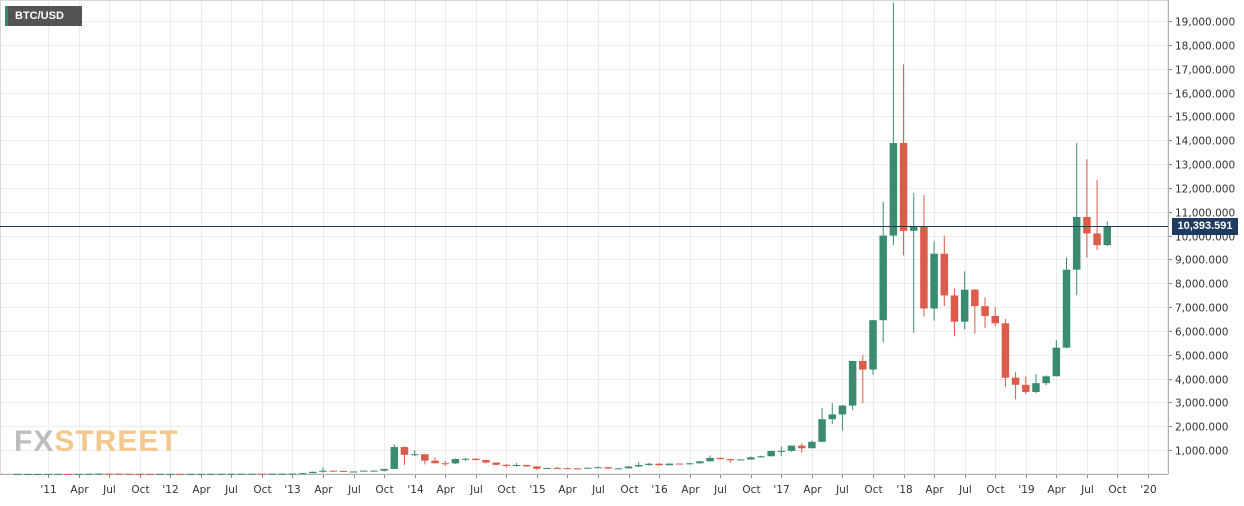 Image resolution: width=1244 pixels, height=506 pixels. What do you see at coordinates (1205, 226) in the screenshot?
I see `current-price-tag: 10,393.591` at bounding box center [1205, 226].